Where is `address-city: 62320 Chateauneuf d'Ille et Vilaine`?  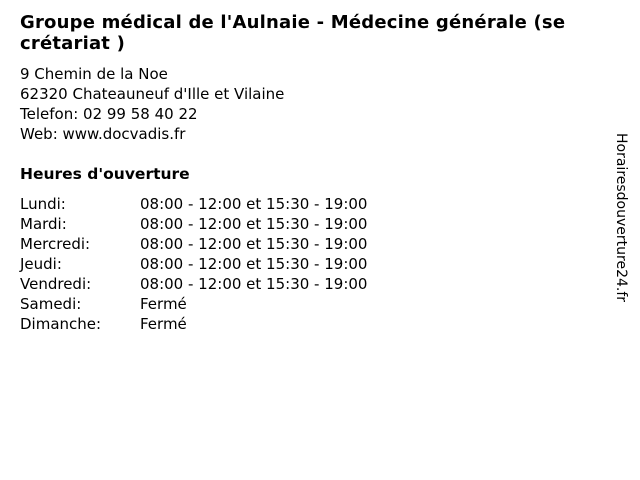 address-city: 62320 Chateauneuf d'Ille et Vilaine is located at coordinates (152, 94).